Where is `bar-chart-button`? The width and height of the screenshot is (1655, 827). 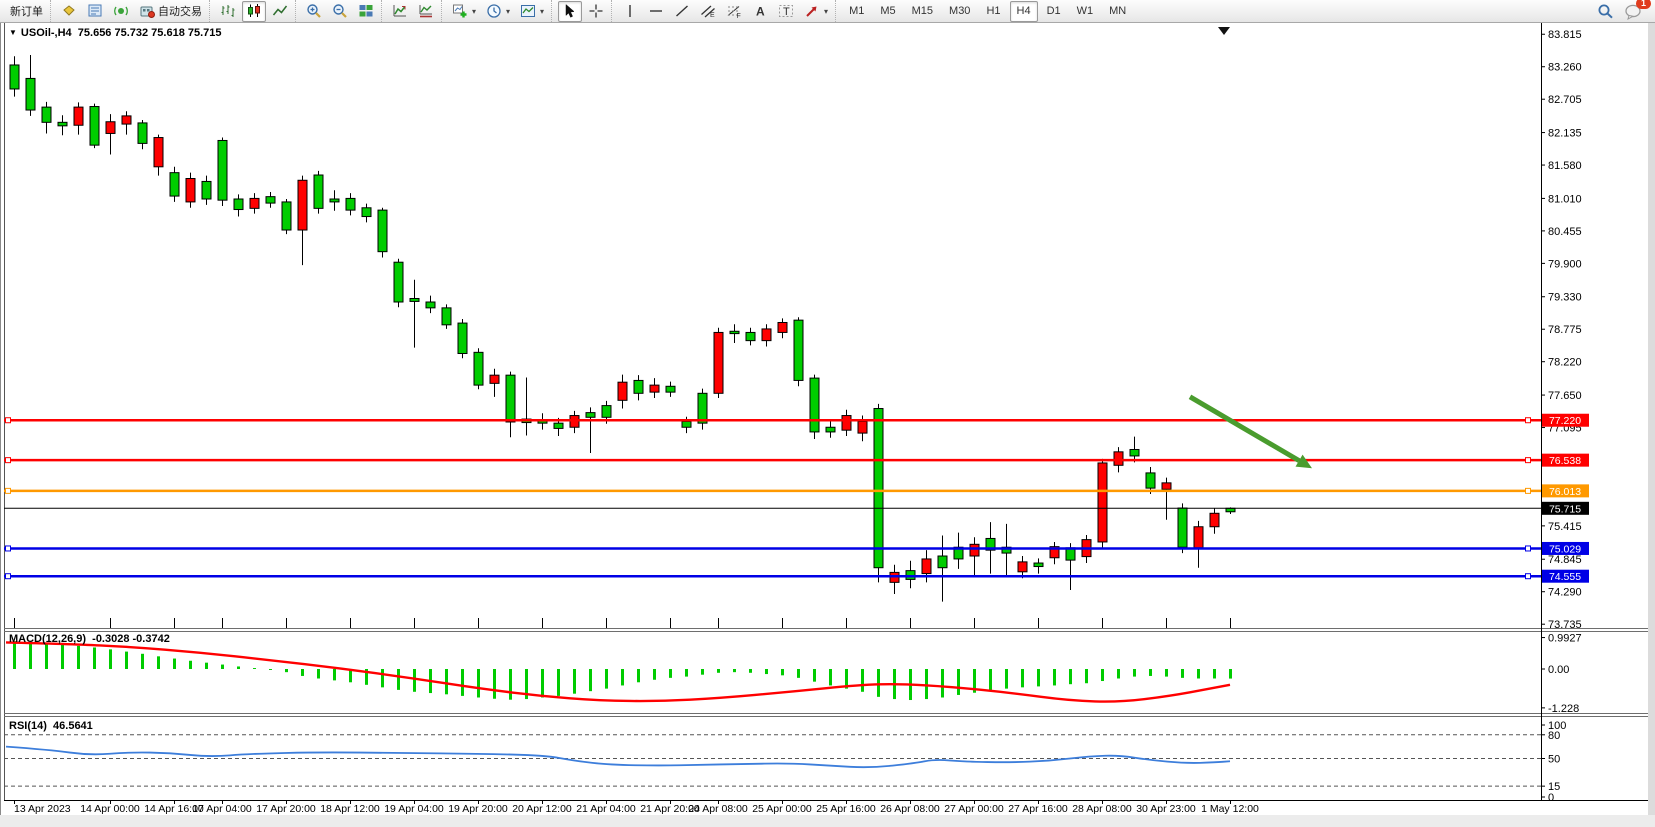 bar-chart-button is located at coordinates (228, 11).